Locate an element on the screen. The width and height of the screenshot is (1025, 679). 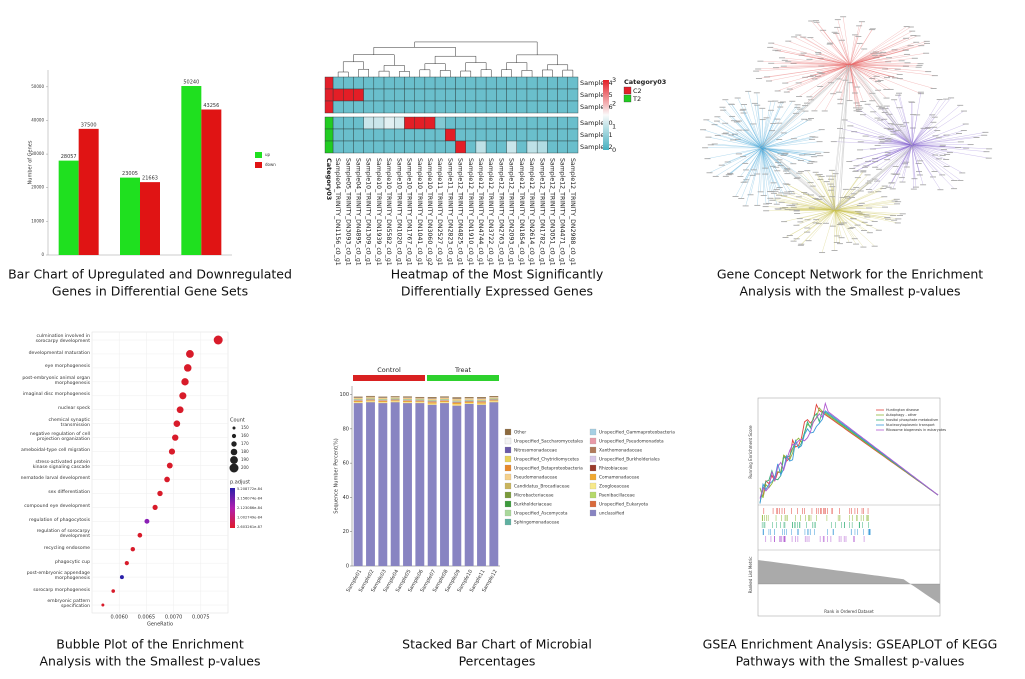
value-label: 28057 is located at coordinates (69, 157).